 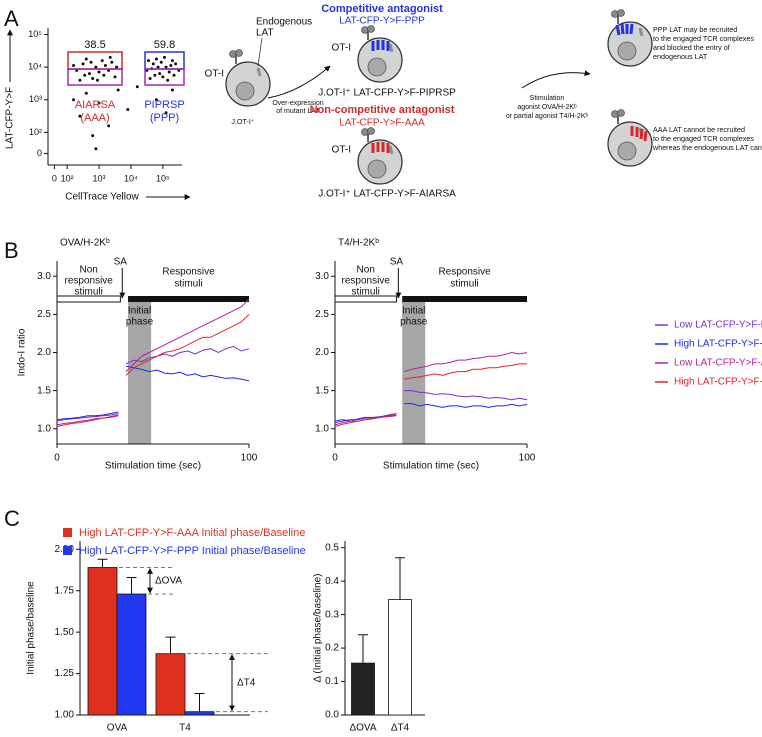 I want to click on pointer, so click(x=260, y=52).